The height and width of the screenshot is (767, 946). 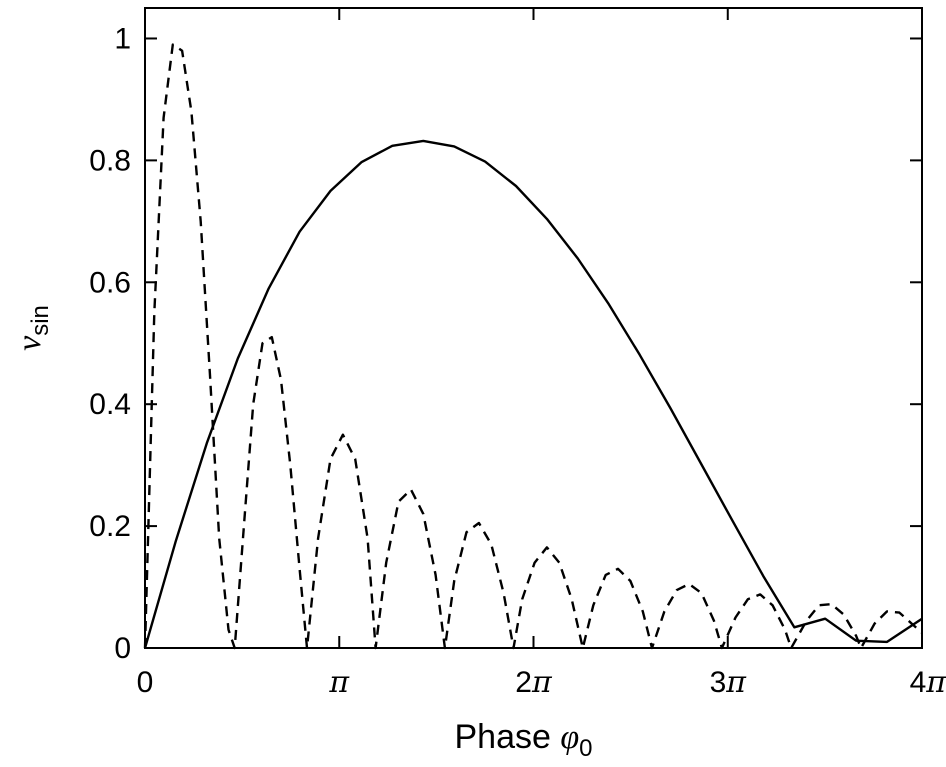 I want to click on x-tick-label: π, so click(x=339, y=682).